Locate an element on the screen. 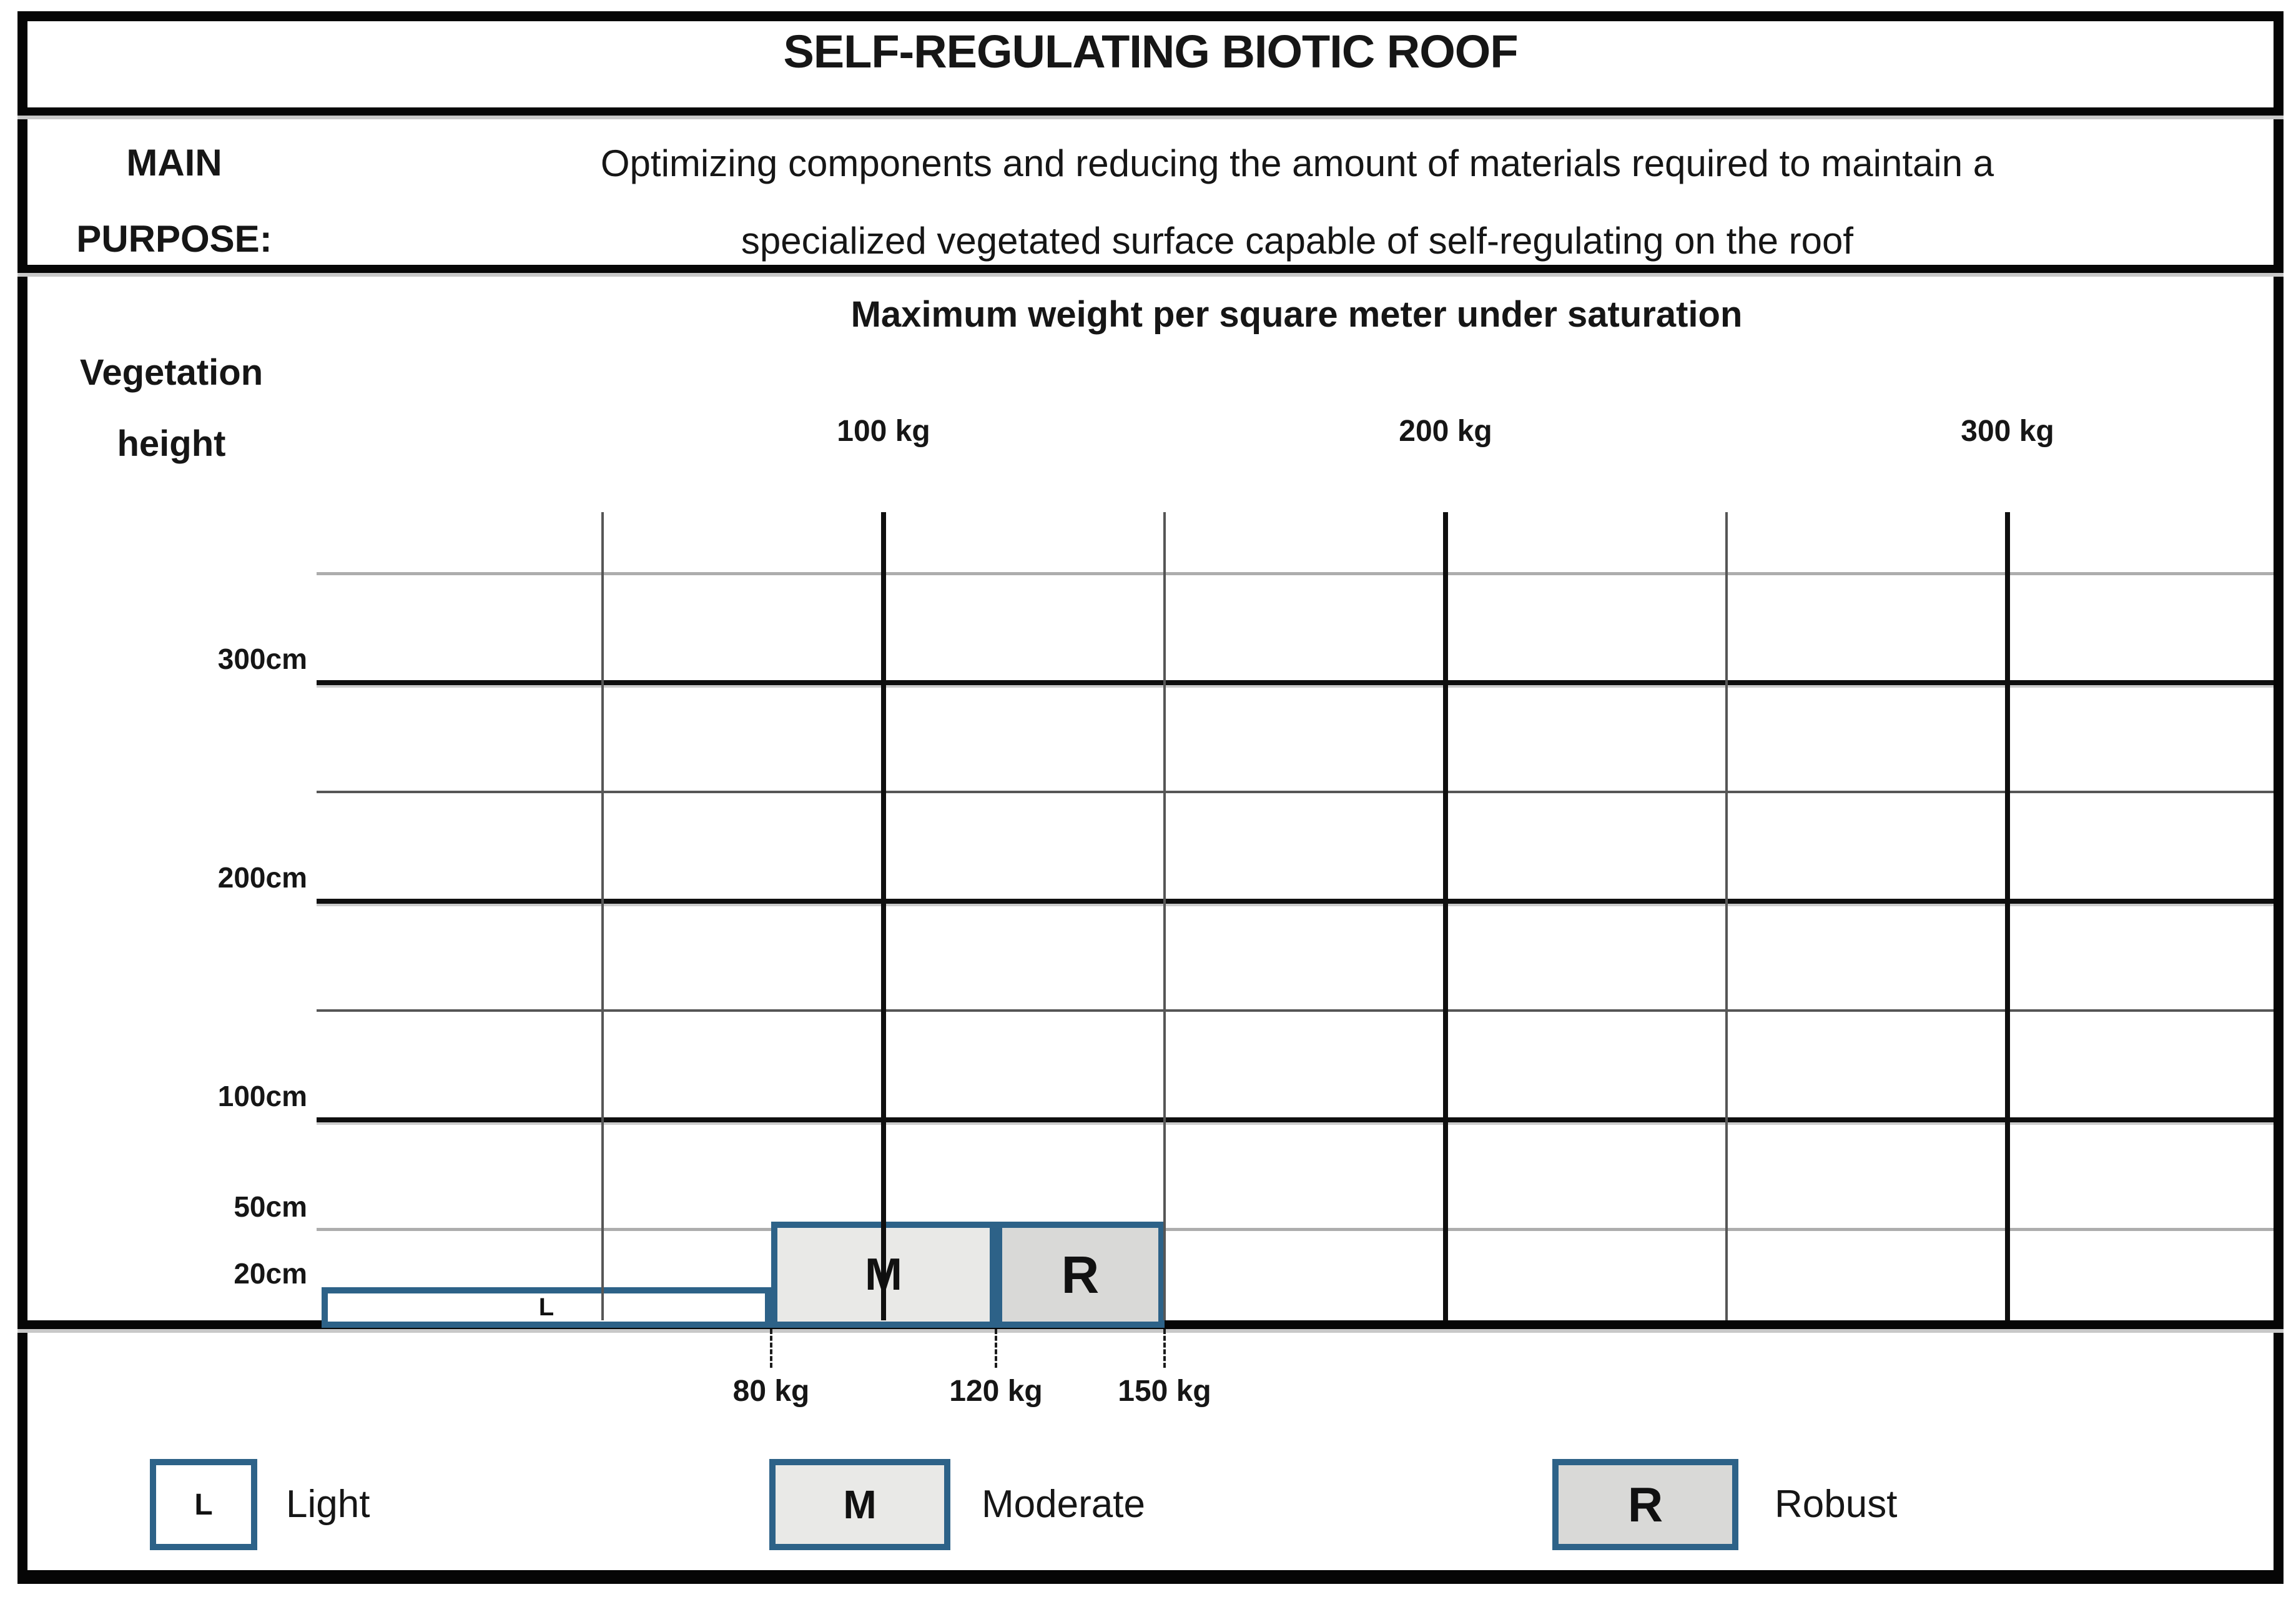 The width and height of the screenshot is (2296, 1597). bar-R: R is located at coordinates (1080, 1275).